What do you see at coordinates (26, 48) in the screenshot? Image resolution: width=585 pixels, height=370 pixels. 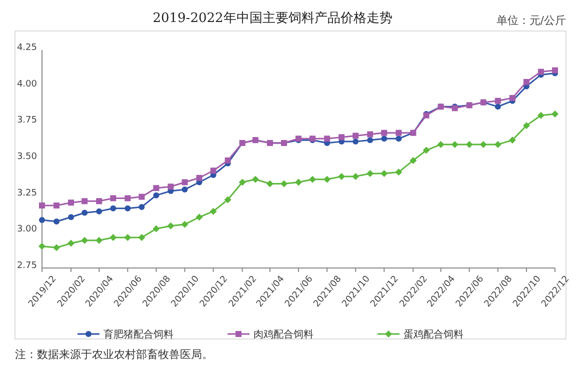 I see `y-tick-label: 4.25` at bounding box center [26, 48].